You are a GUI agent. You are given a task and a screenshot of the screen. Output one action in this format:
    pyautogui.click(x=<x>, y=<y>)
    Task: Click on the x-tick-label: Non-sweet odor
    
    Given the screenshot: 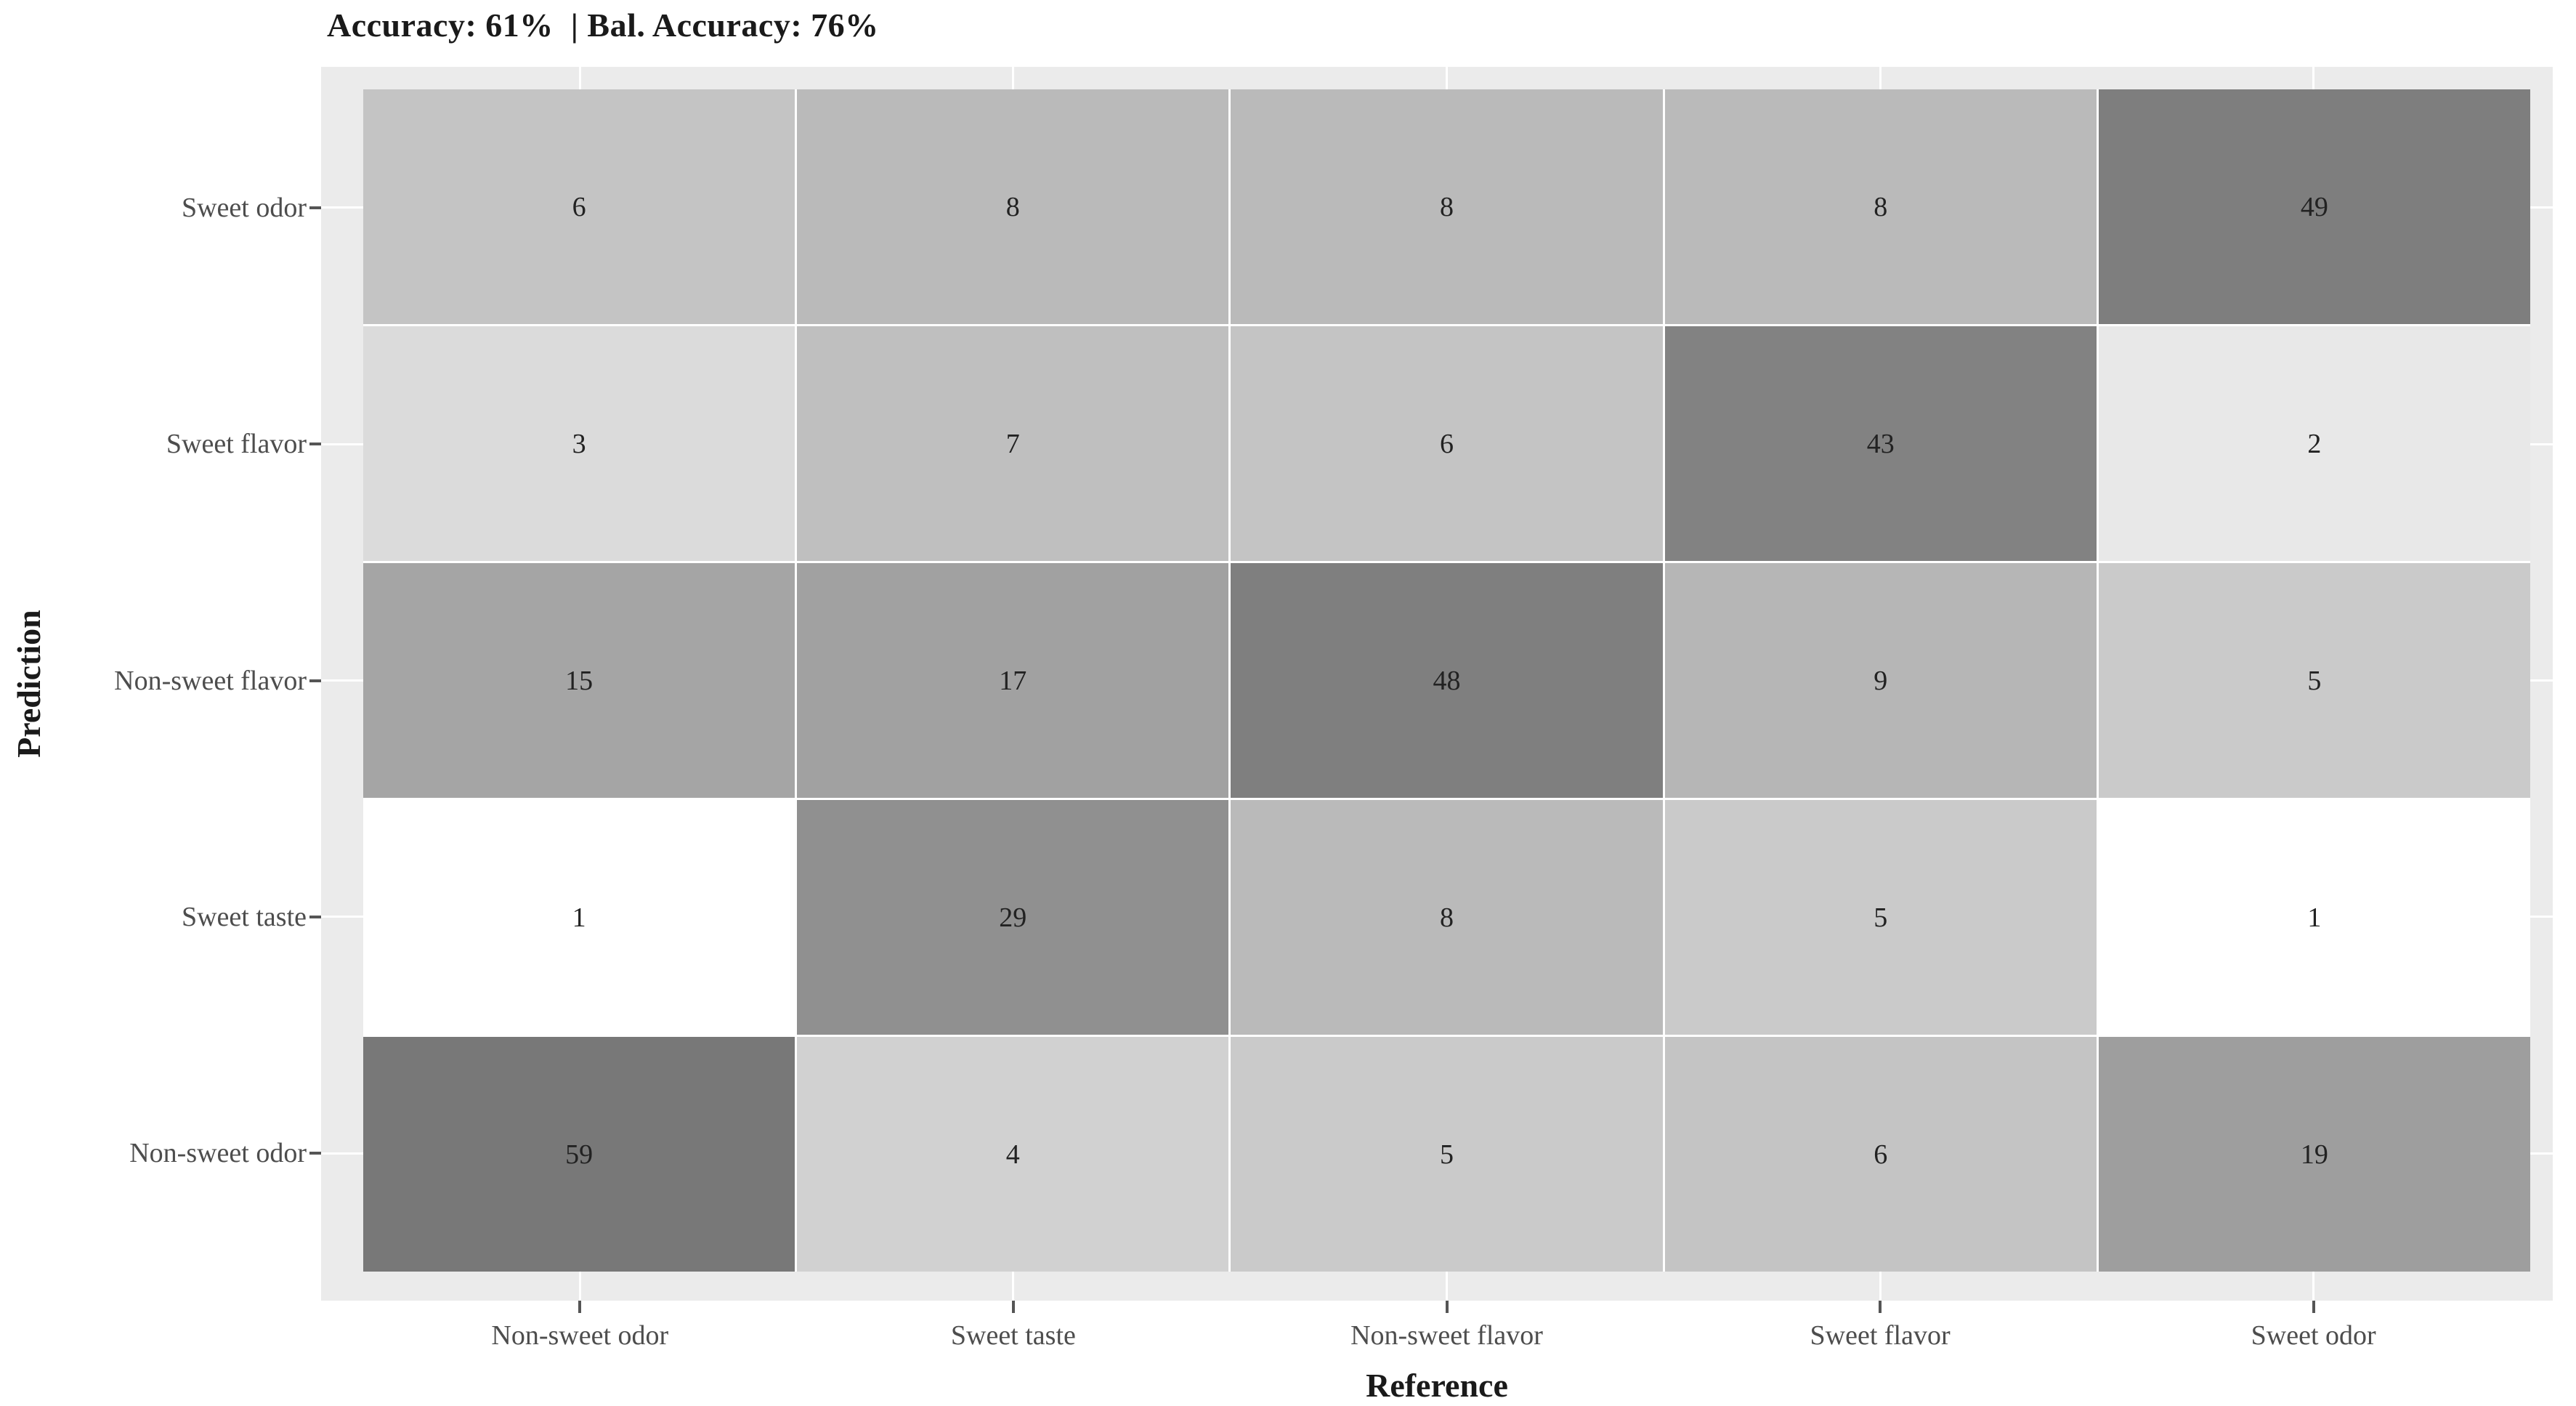 What is the action you would take?
    pyautogui.click(x=580, y=1336)
    